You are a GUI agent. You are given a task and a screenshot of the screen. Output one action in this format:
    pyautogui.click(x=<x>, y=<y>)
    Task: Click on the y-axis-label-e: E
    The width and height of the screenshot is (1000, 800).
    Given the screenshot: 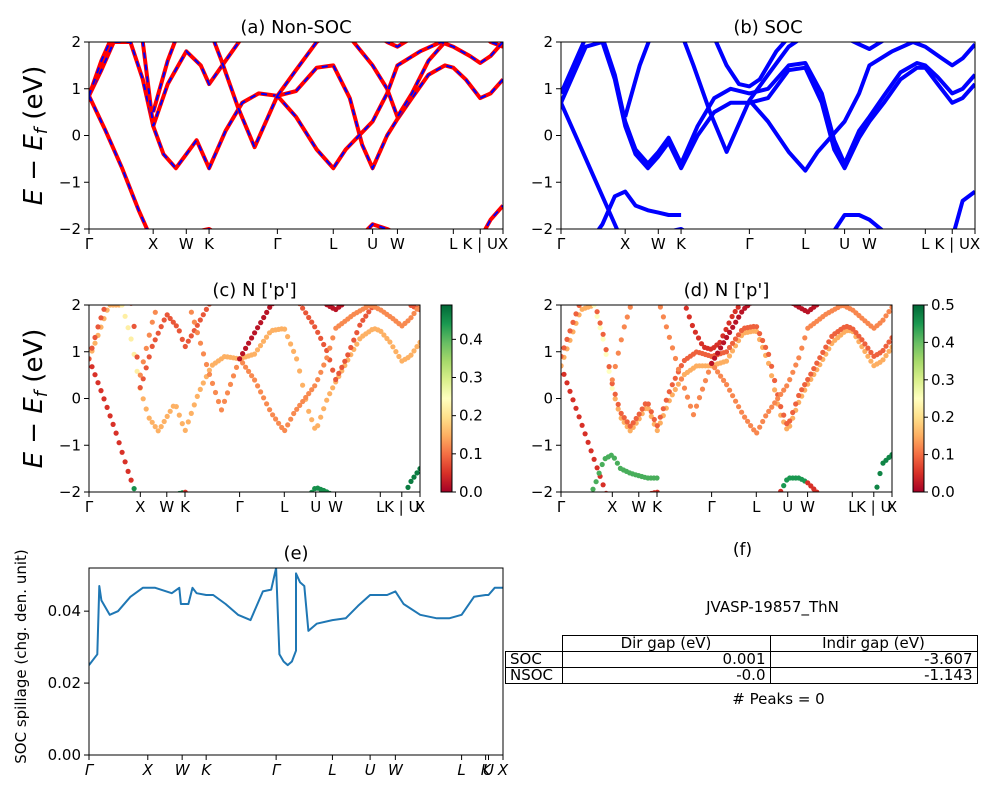 What is the action you would take?
    pyautogui.click(x=34, y=459)
    